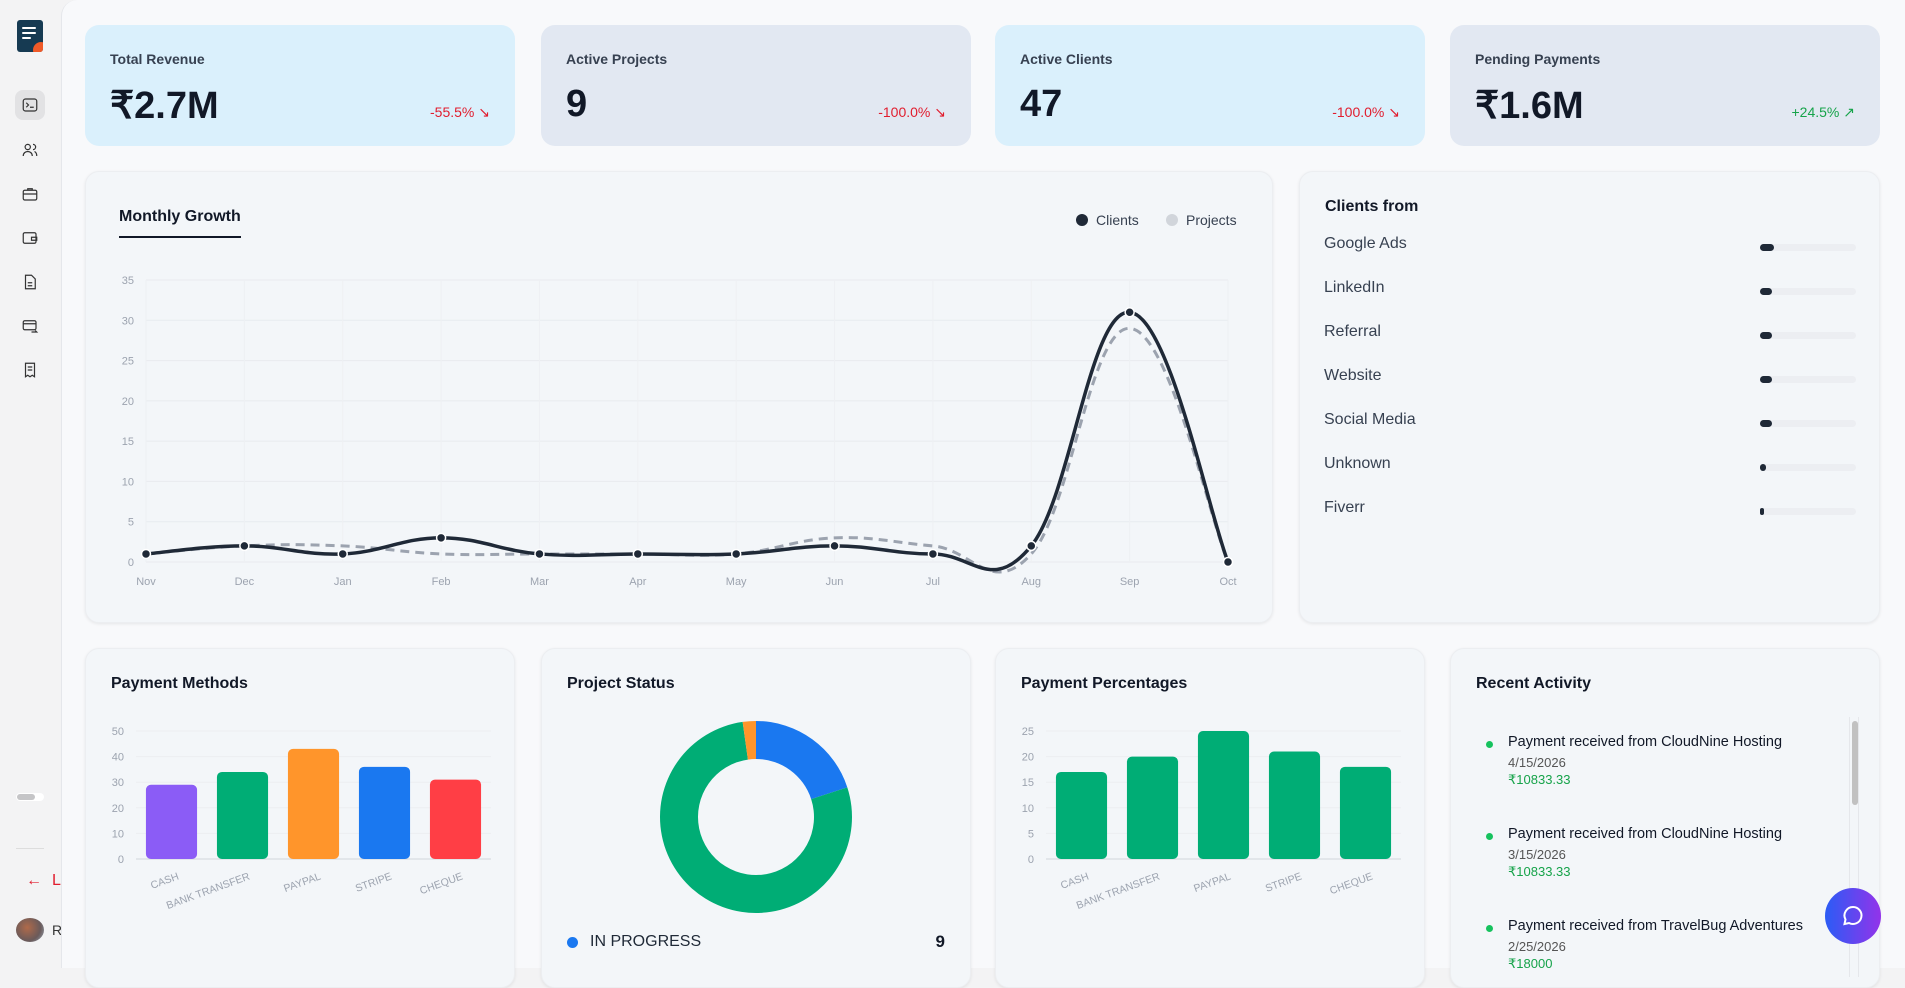  I want to click on receipt-icon, so click(30, 370).